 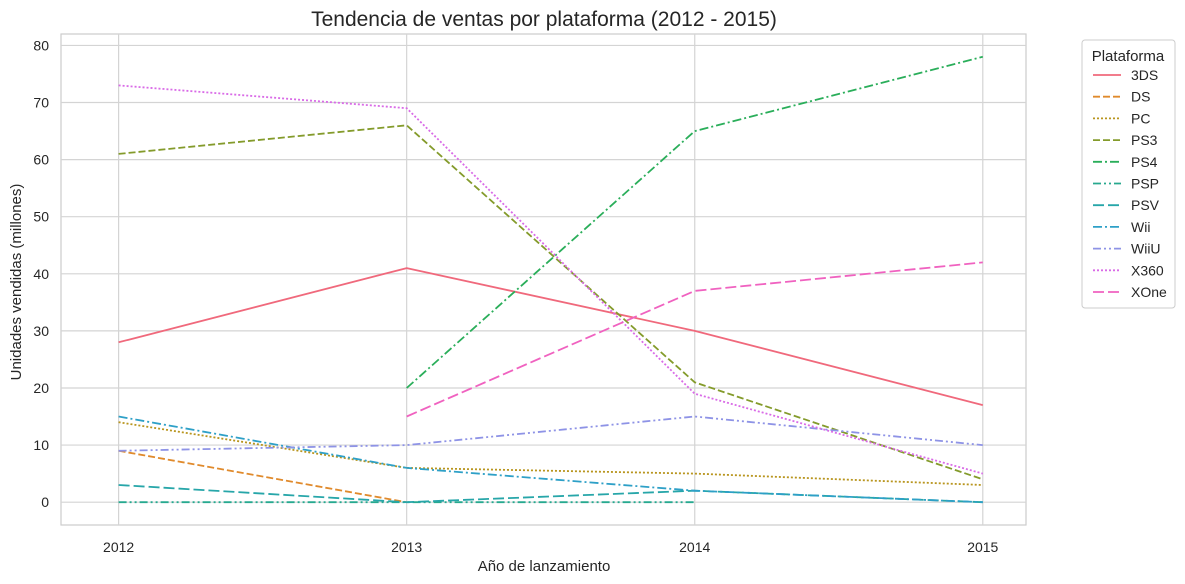 What do you see at coordinates (41, 388) in the screenshot?
I see `y-tick-label: 20` at bounding box center [41, 388].